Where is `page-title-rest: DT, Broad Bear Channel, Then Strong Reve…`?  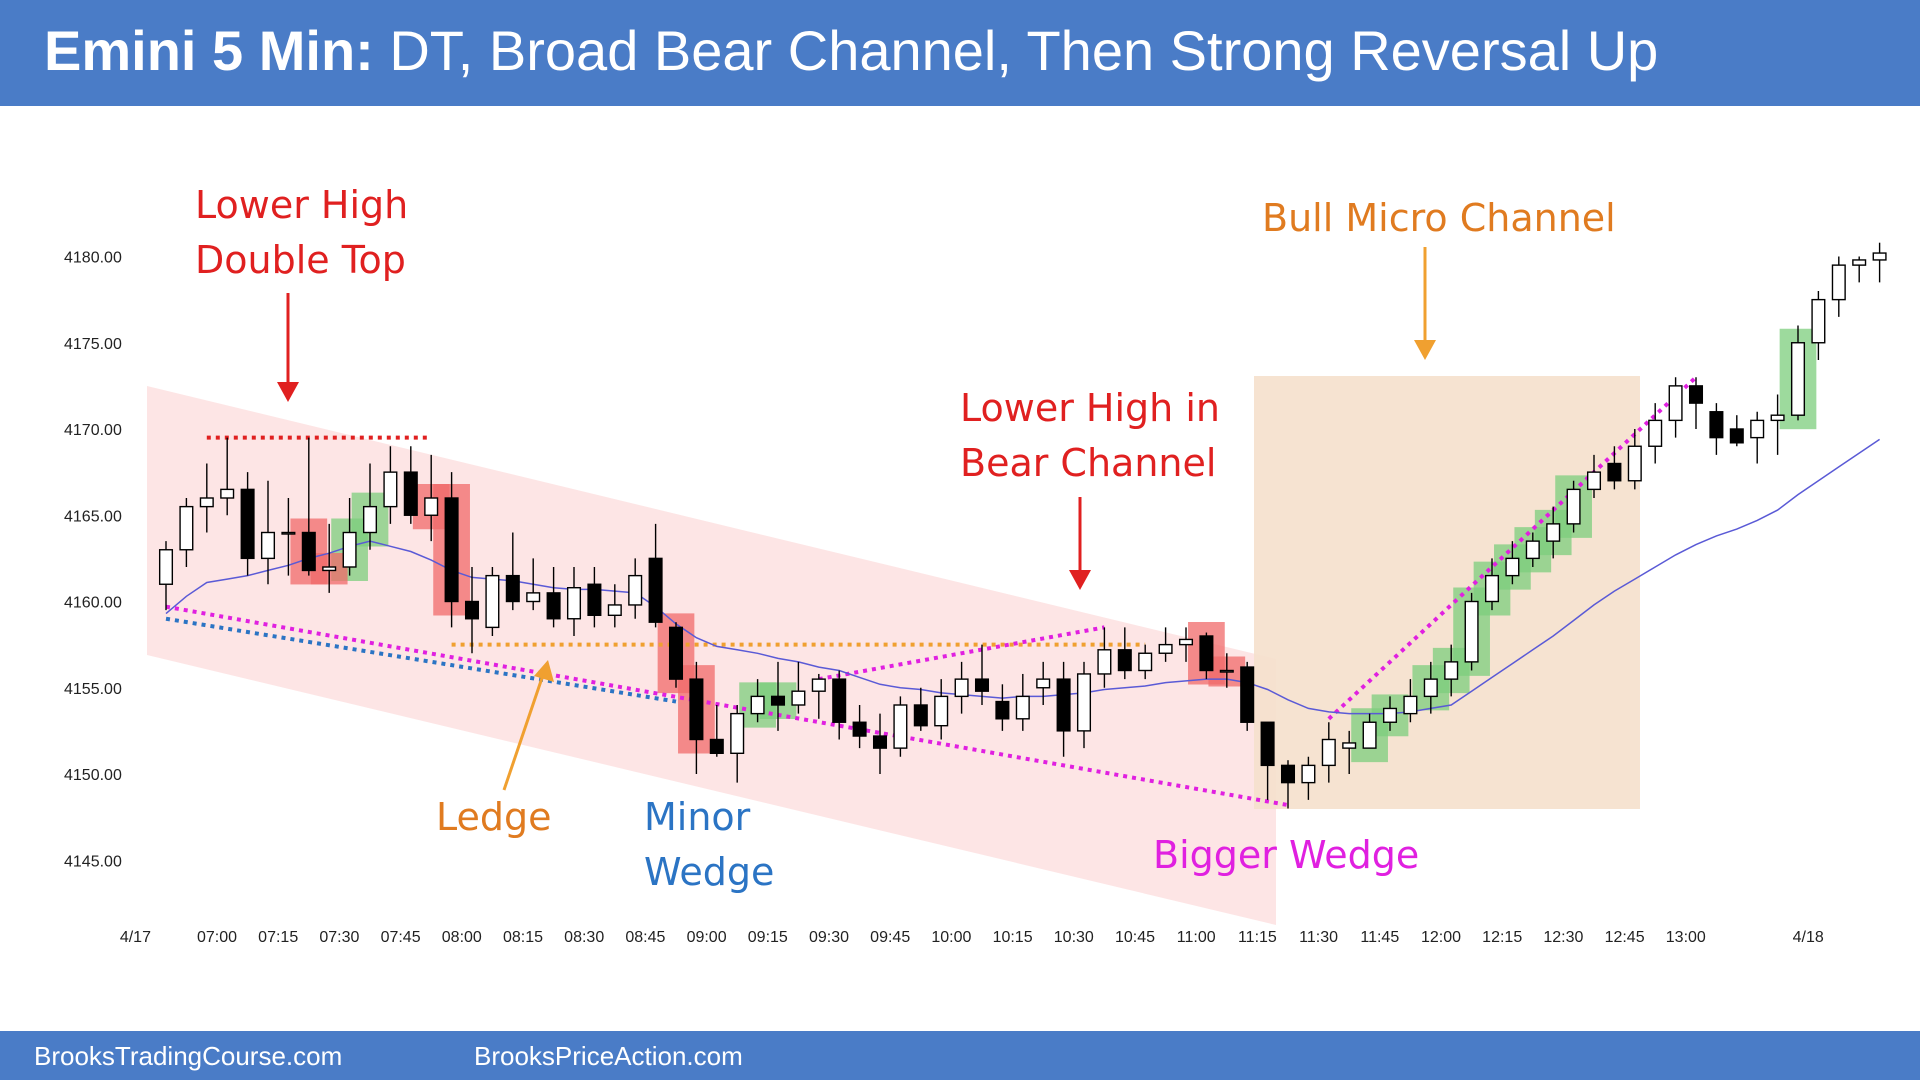 page-title-rest: DT, Broad Bear Channel, Then Strong Reve… is located at coordinates (1016, 50).